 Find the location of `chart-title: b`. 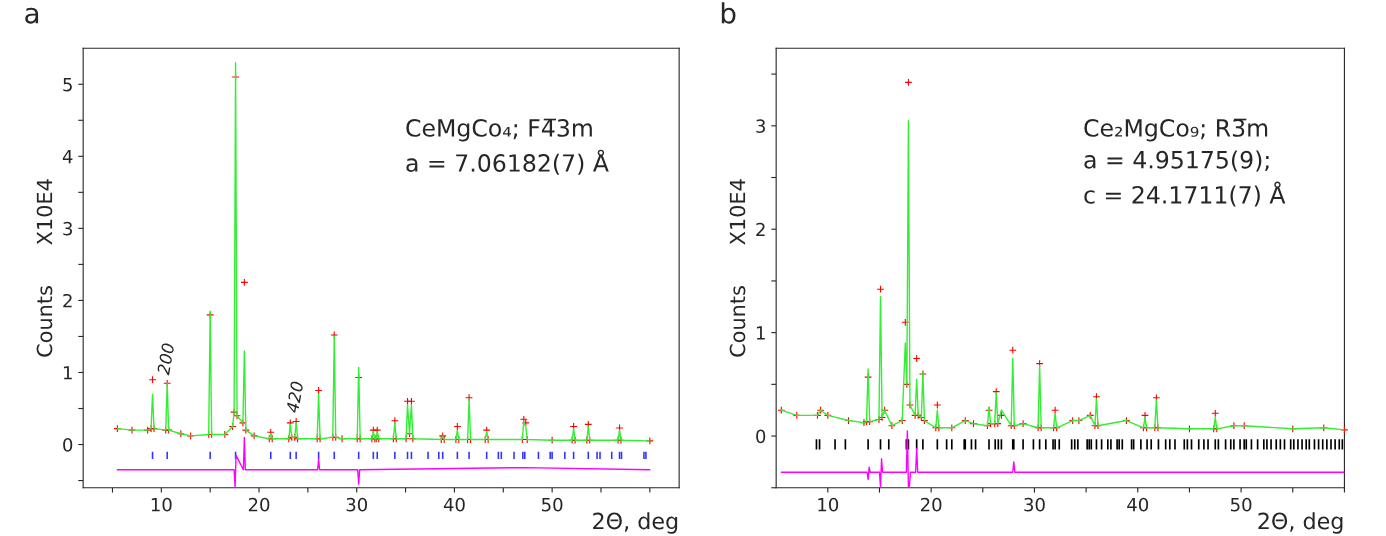

chart-title: b is located at coordinates (728, 13).